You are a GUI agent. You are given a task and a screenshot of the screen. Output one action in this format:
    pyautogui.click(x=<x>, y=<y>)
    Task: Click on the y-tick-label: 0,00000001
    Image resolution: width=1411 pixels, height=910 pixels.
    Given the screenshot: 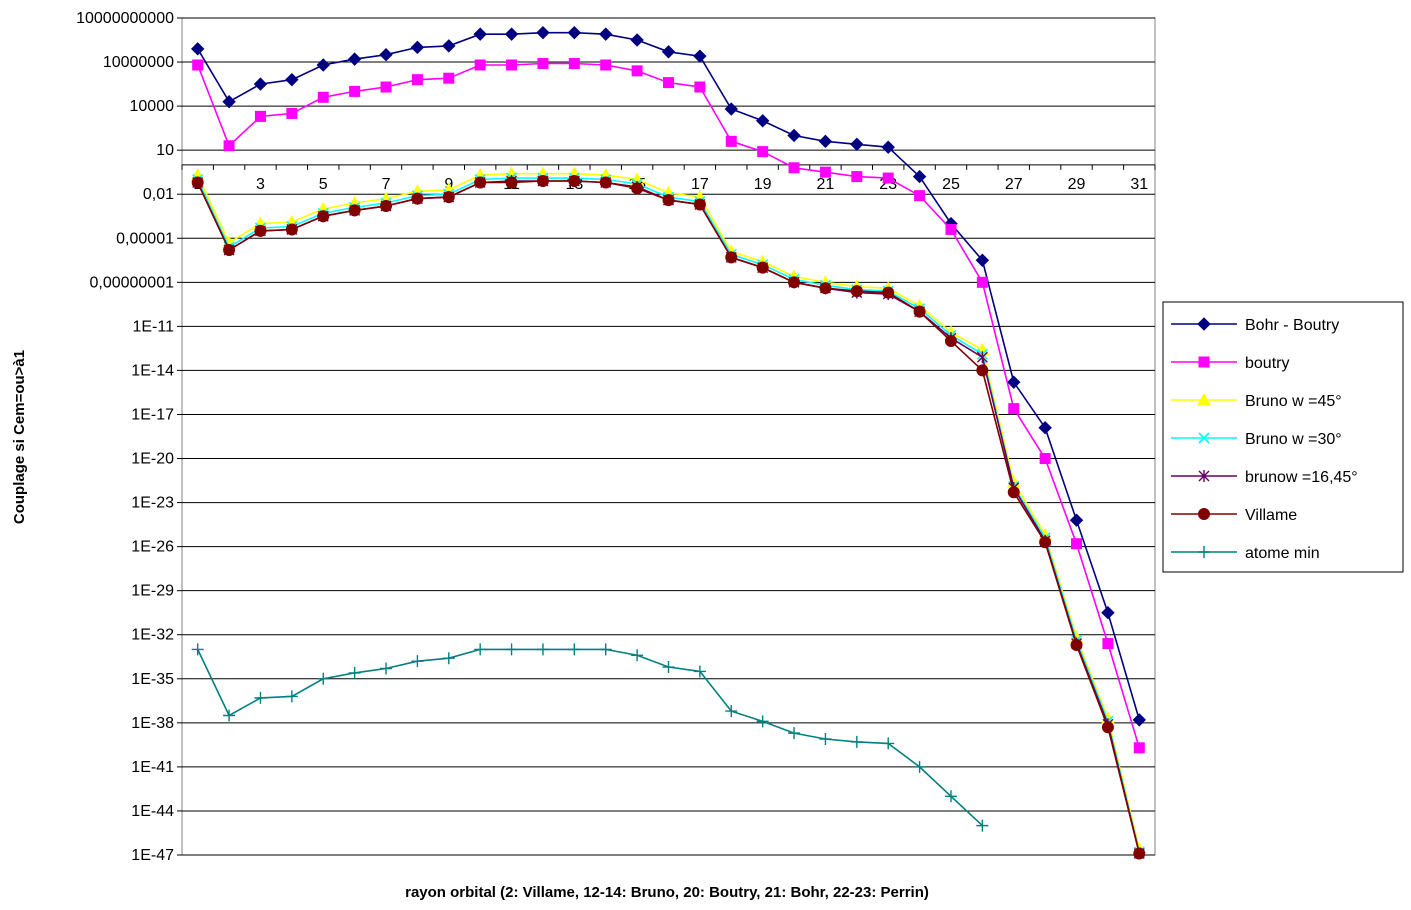 What is the action you would take?
    pyautogui.click(x=131, y=282)
    